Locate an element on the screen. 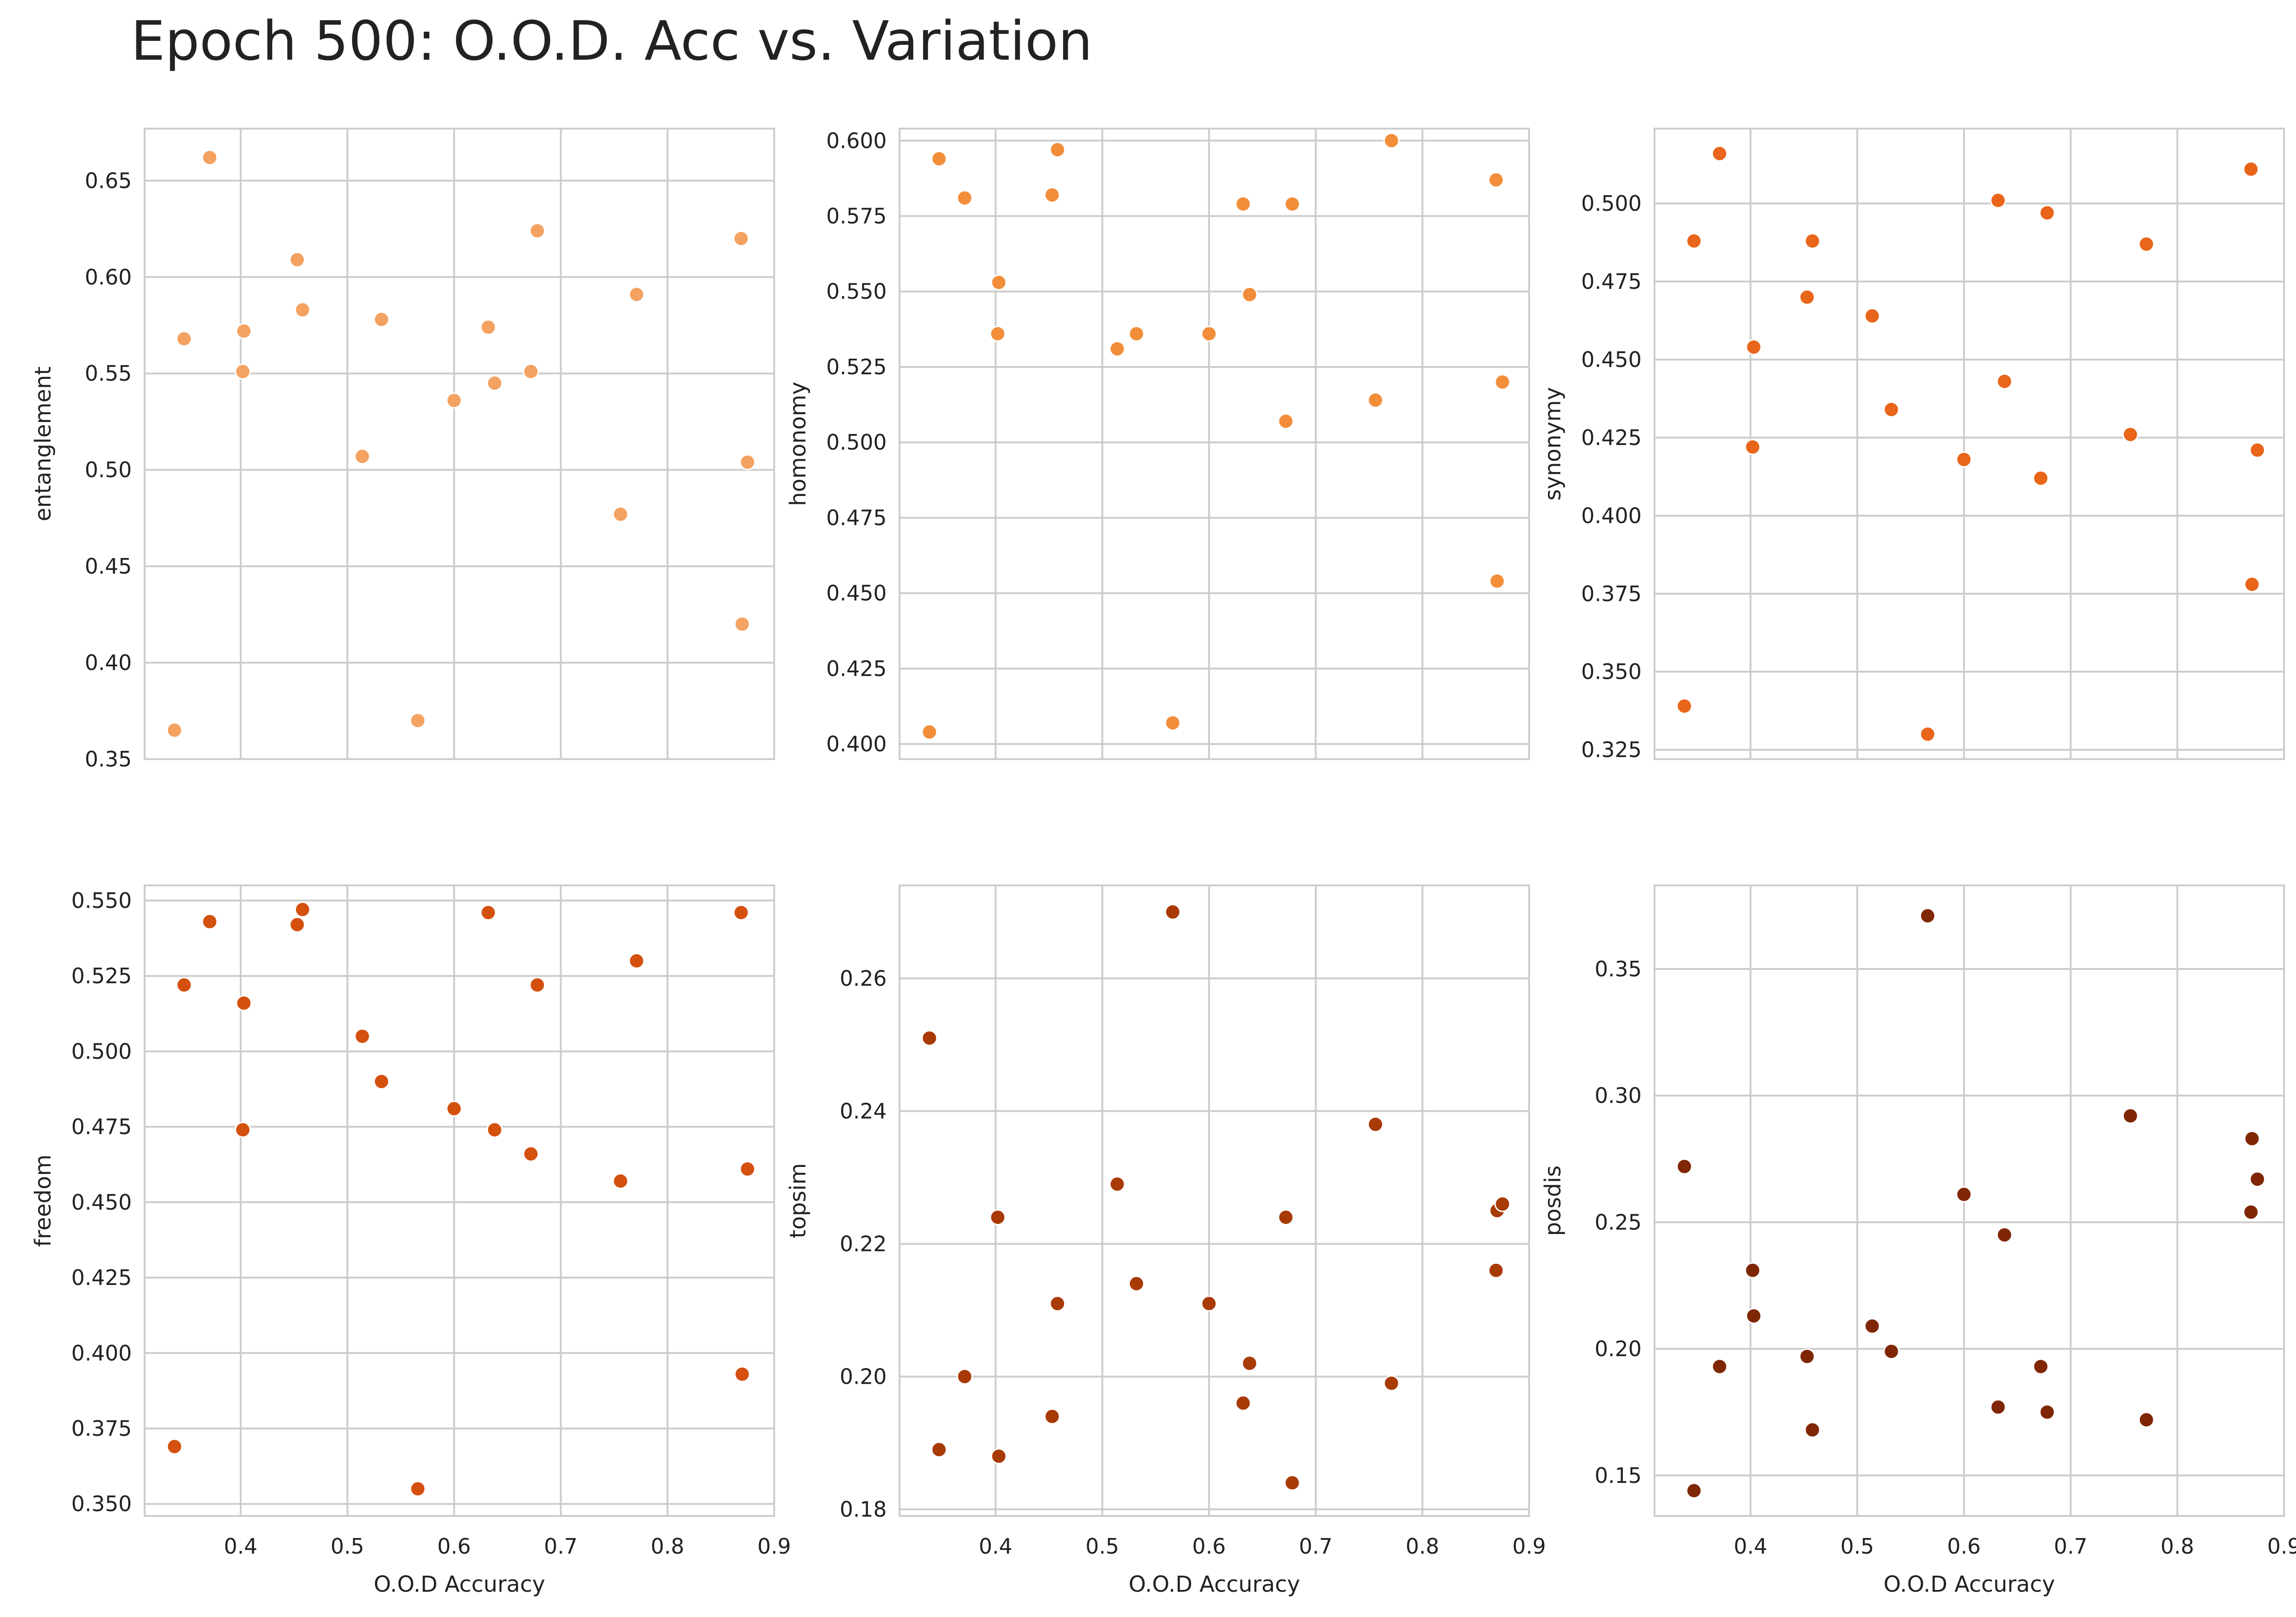  y-tick-label: 0.15 is located at coordinates (1619, 1475).